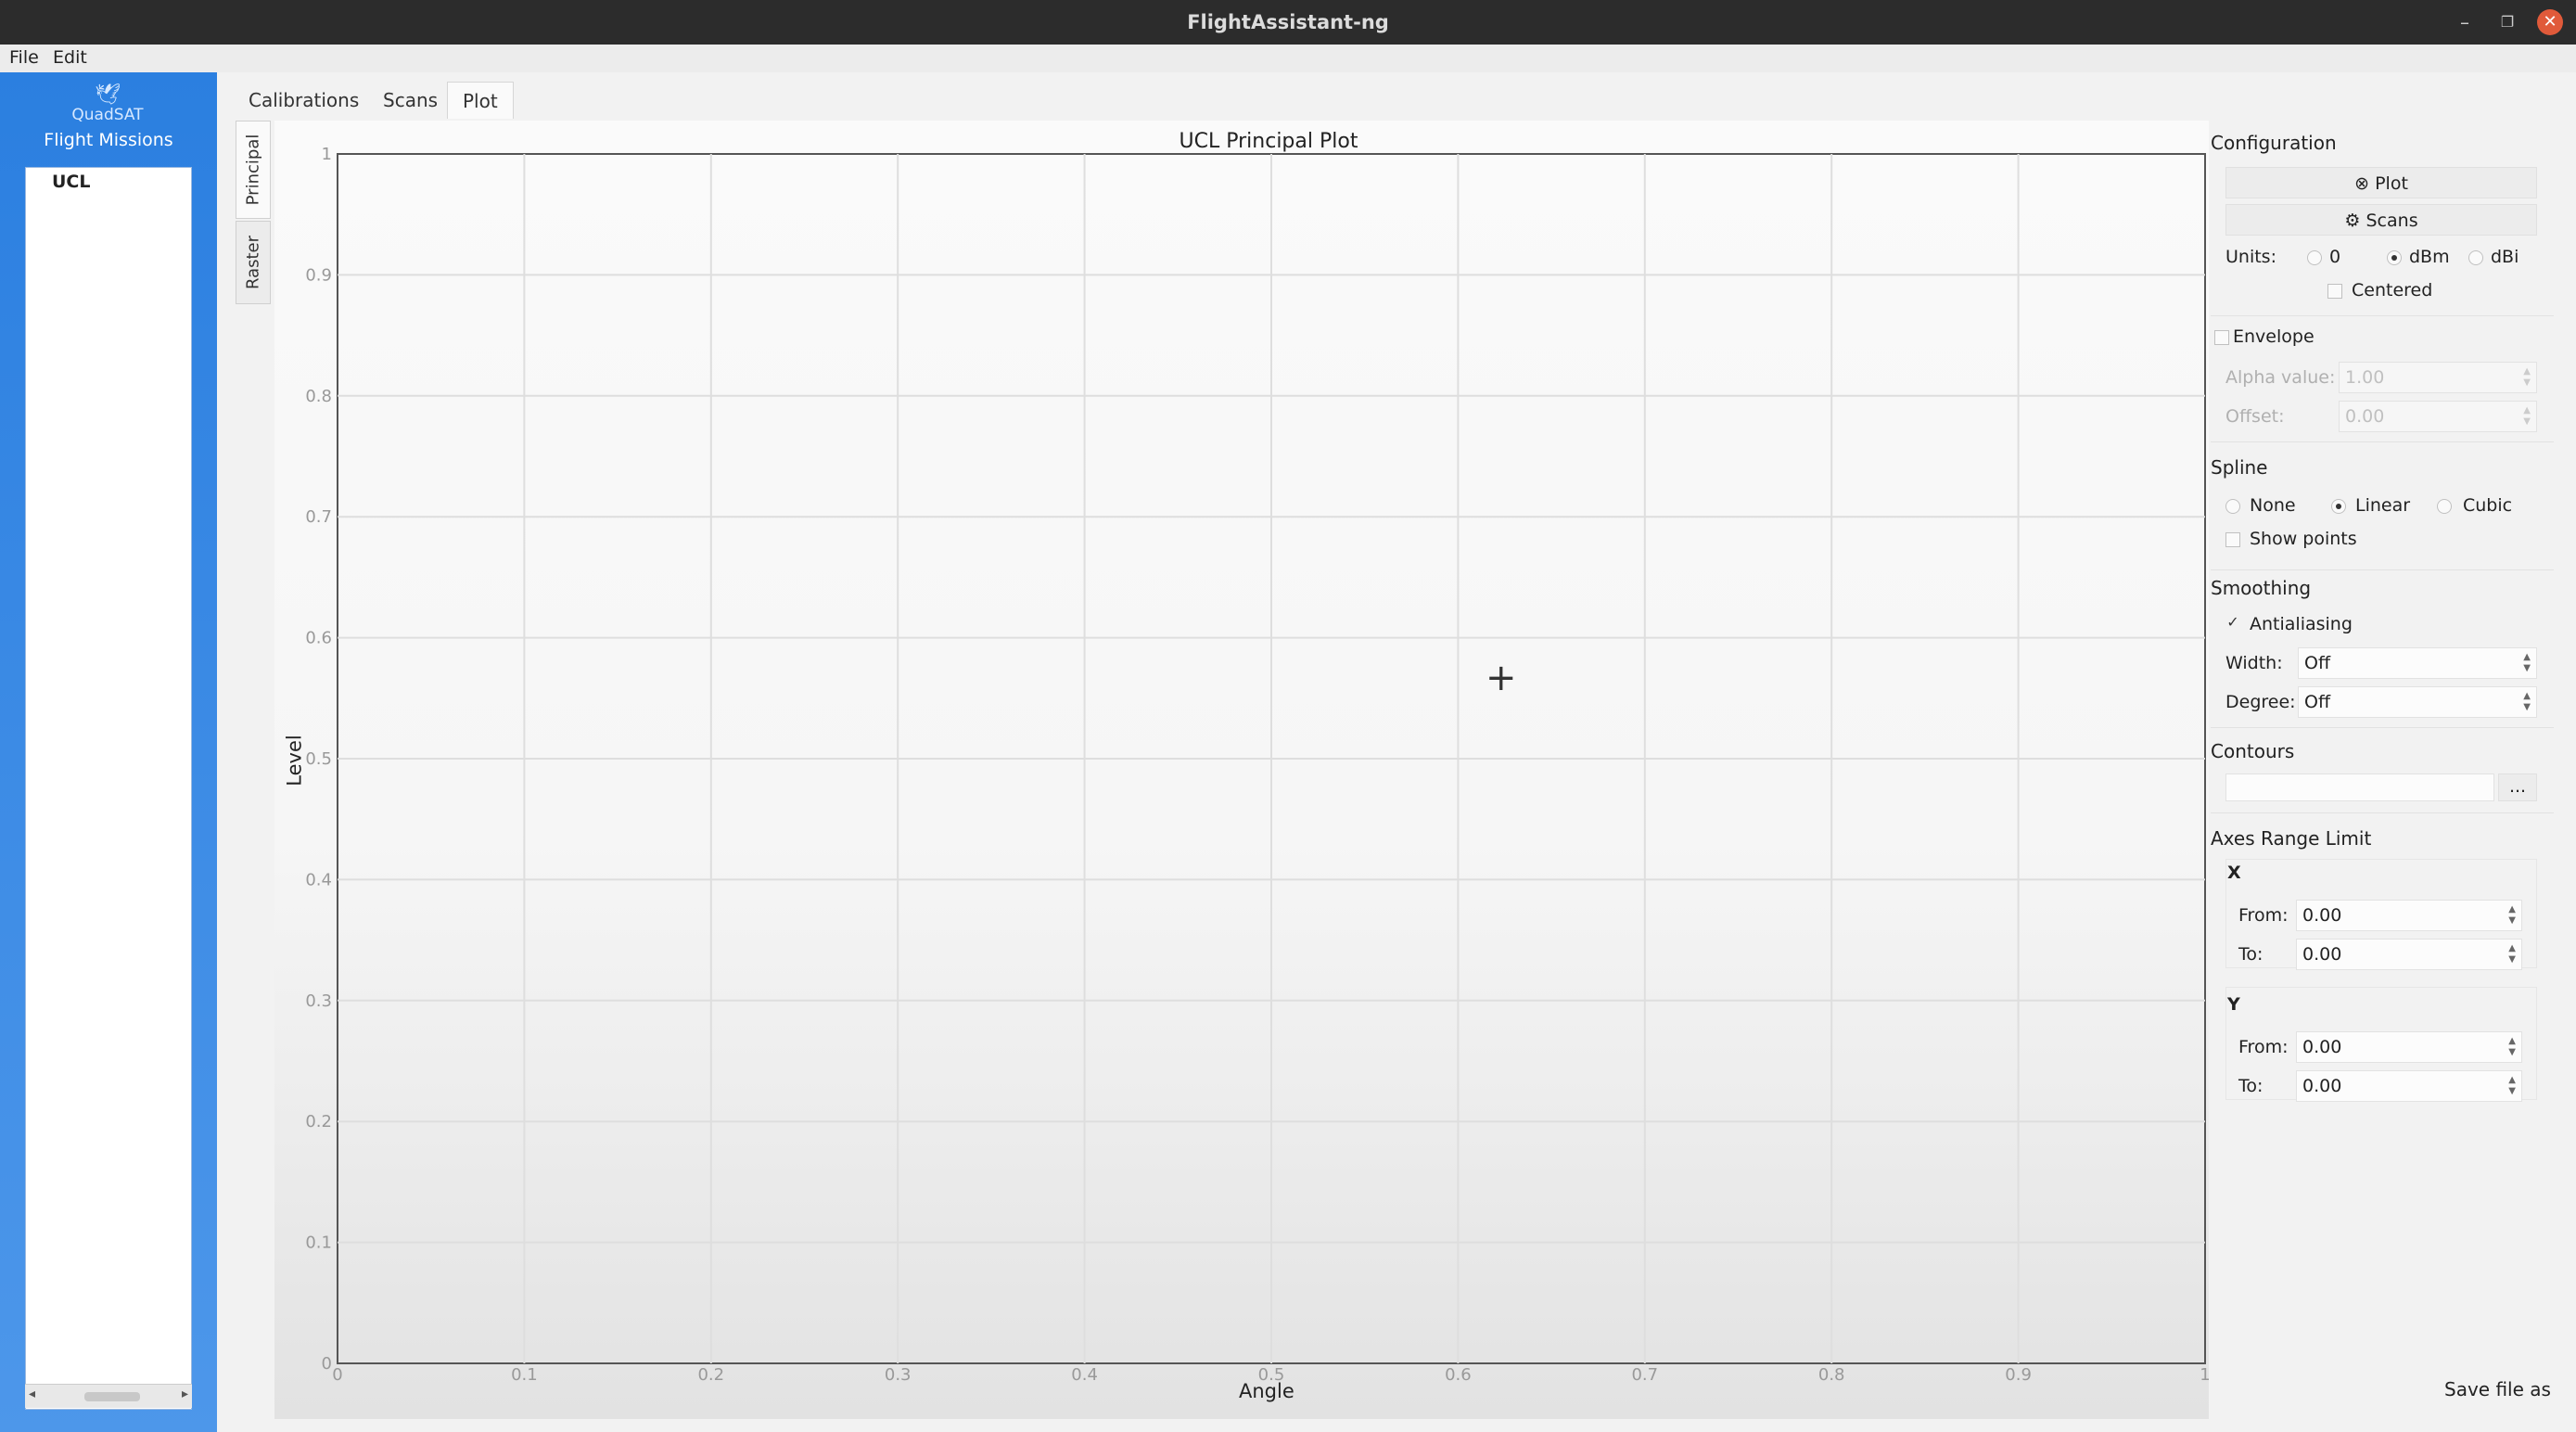  Describe the element at coordinates (2475, 257) in the screenshot. I see `units-radio-dbi` at that location.